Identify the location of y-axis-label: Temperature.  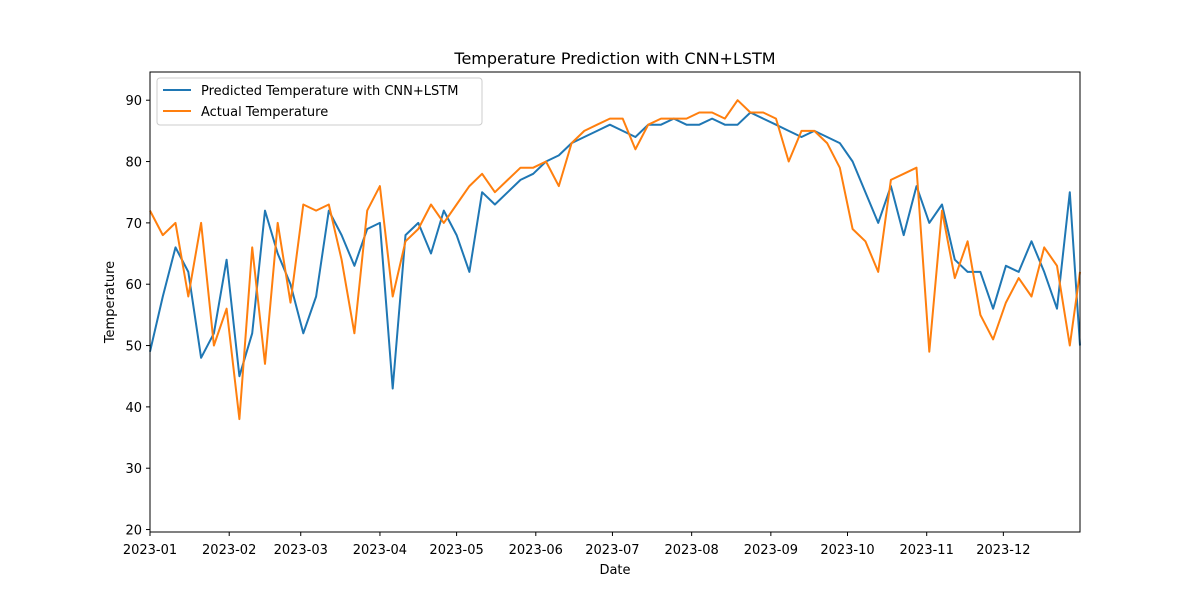
(110, 302).